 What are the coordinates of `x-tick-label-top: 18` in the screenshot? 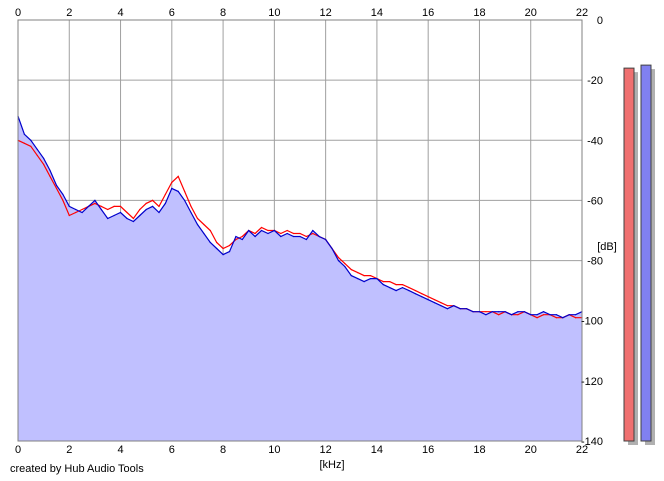 It's located at (479, 13).